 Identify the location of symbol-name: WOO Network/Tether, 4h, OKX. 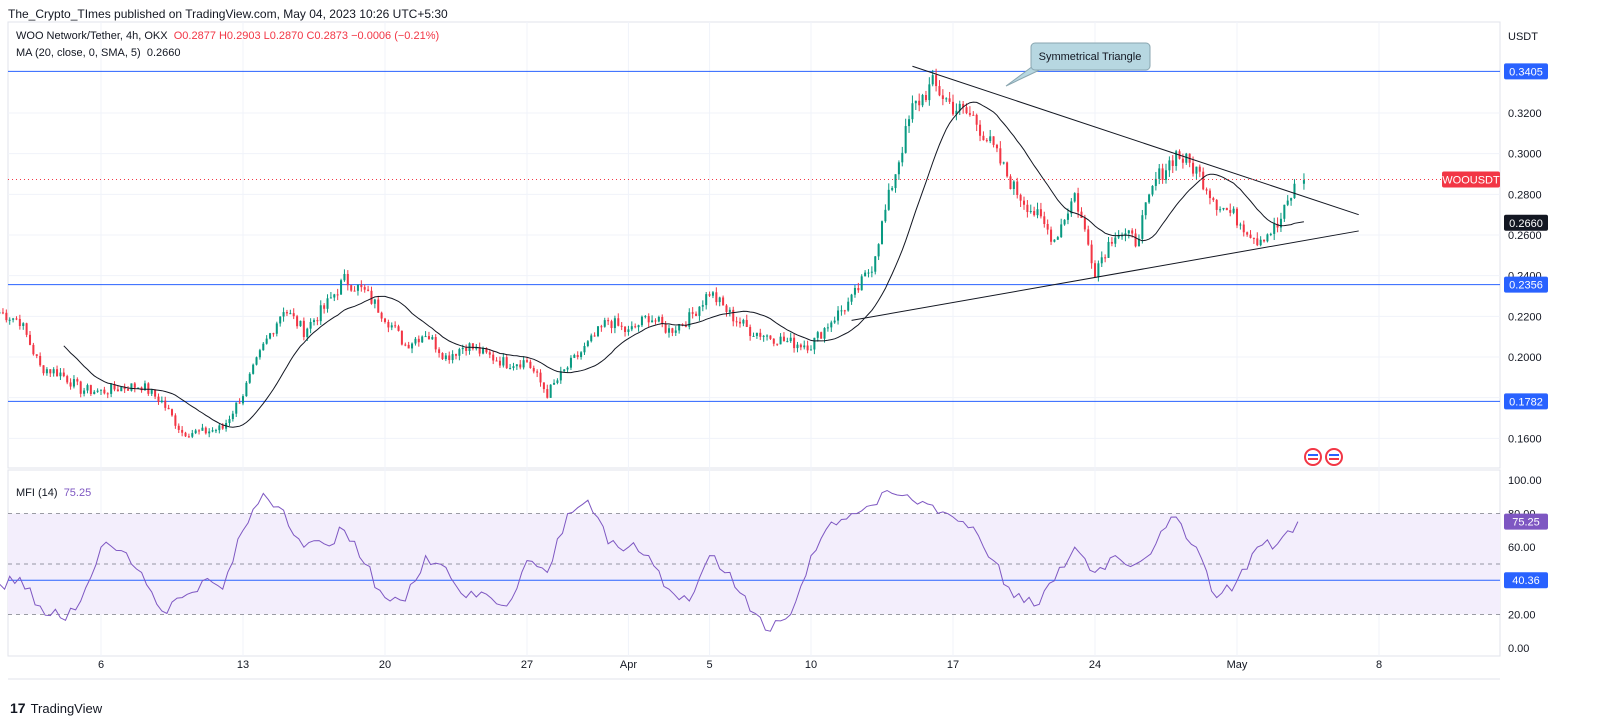
(92, 36).